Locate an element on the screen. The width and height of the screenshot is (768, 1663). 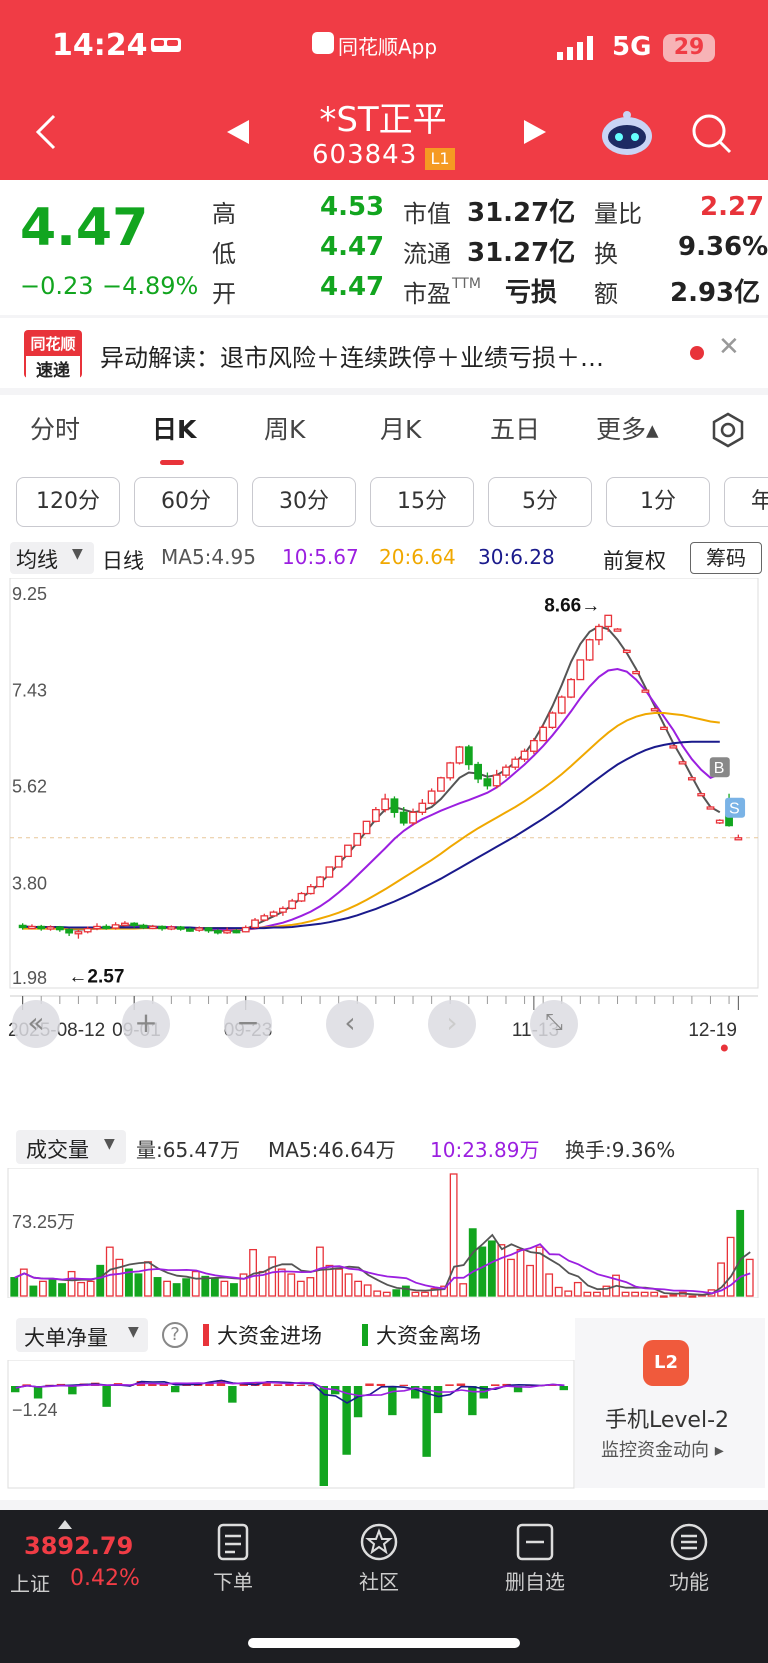
period-60m: 60分 is located at coordinates (186, 502).